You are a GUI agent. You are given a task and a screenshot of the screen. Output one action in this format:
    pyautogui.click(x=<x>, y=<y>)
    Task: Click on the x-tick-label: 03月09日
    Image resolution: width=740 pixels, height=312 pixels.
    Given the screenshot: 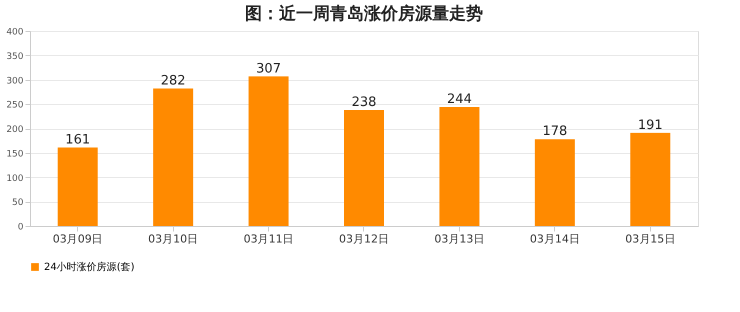 What is the action you would take?
    pyautogui.click(x=77, y=239)
    